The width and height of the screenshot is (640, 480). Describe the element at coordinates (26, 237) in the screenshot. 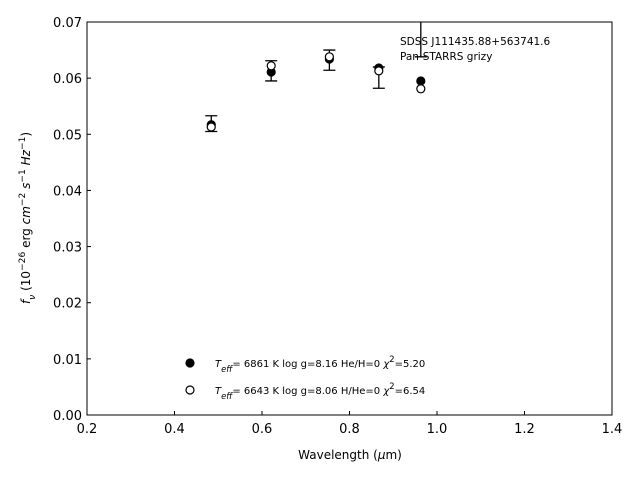

I see `label-part: erg` at that location.